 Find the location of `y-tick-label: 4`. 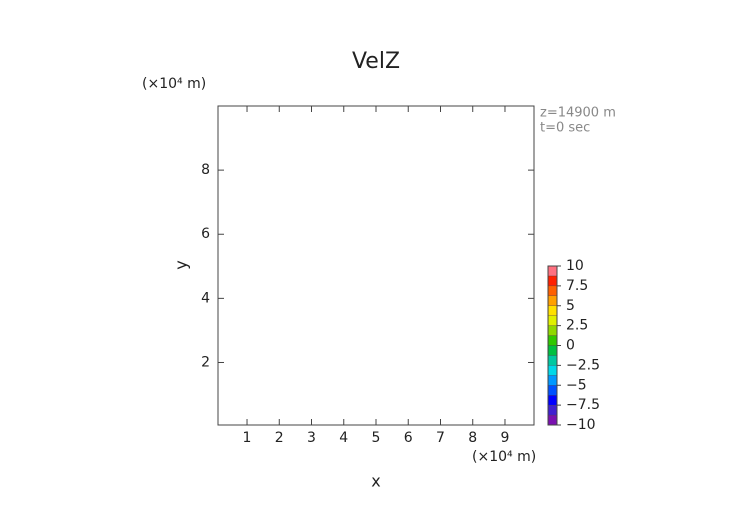

y-tick-label: 4 is located at coordinates (205, 298).